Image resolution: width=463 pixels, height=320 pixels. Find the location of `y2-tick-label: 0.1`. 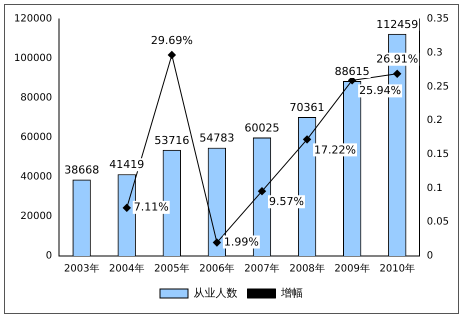

y2-tick-label: 0.1 is located at coordinates (434, 188).